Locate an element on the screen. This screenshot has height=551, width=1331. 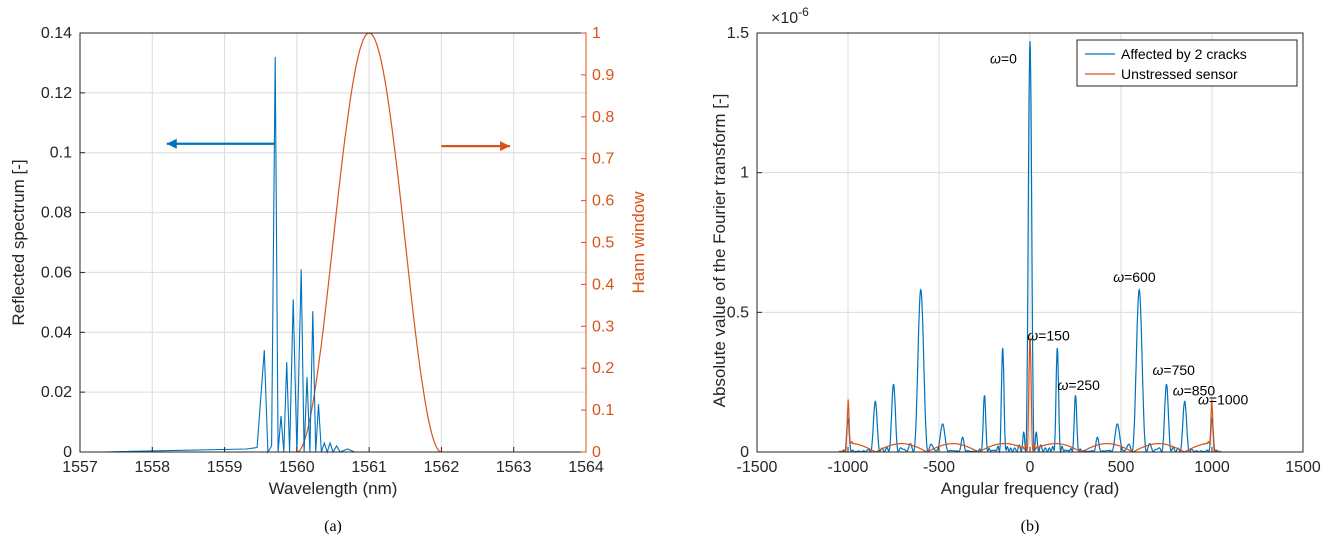
panel-b-x-tick-label: 1500 is located at coordinates (1303, 467).